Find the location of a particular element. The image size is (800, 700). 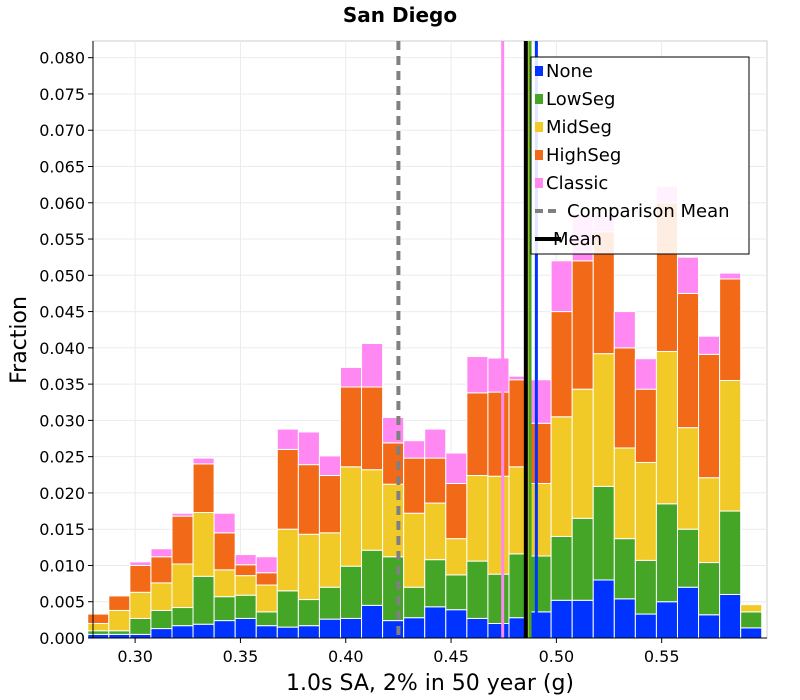

y-tick-label: 0.075 is located at coordinates (62, 94).